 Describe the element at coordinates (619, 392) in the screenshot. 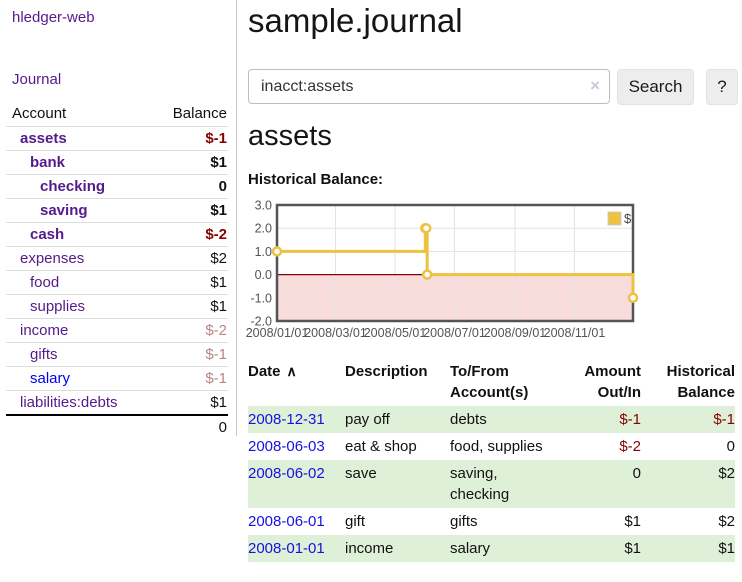

I see `col-header-amount-line2: Out/In` at that location.